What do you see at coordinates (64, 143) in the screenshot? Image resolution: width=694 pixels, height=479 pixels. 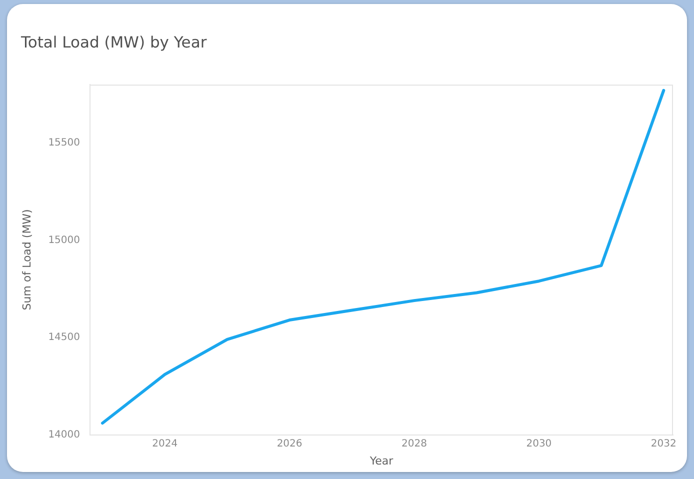 I see `y-tick-label: 15500` at bounding box center [64, 143].